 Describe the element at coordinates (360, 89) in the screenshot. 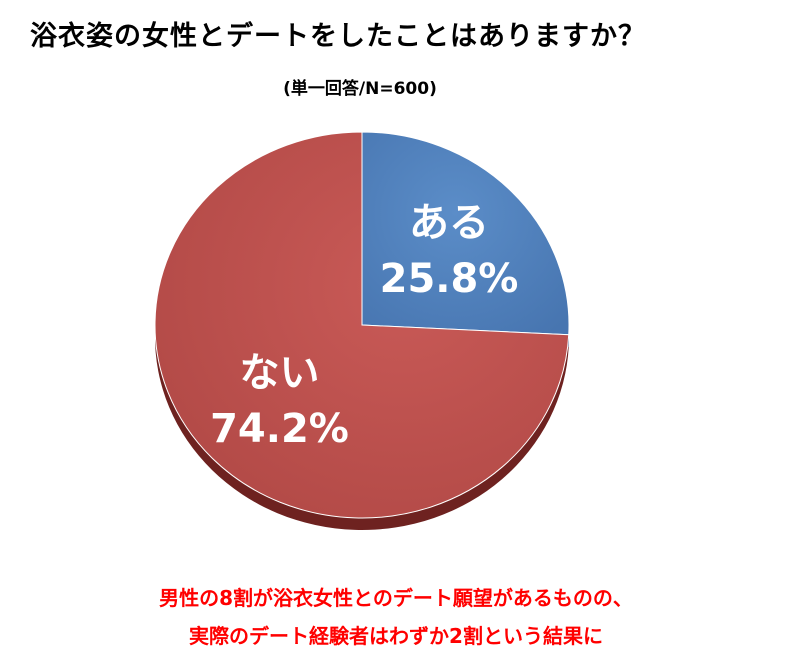

I see `chart-subtitle: (単一回答/N=600)` at that location.